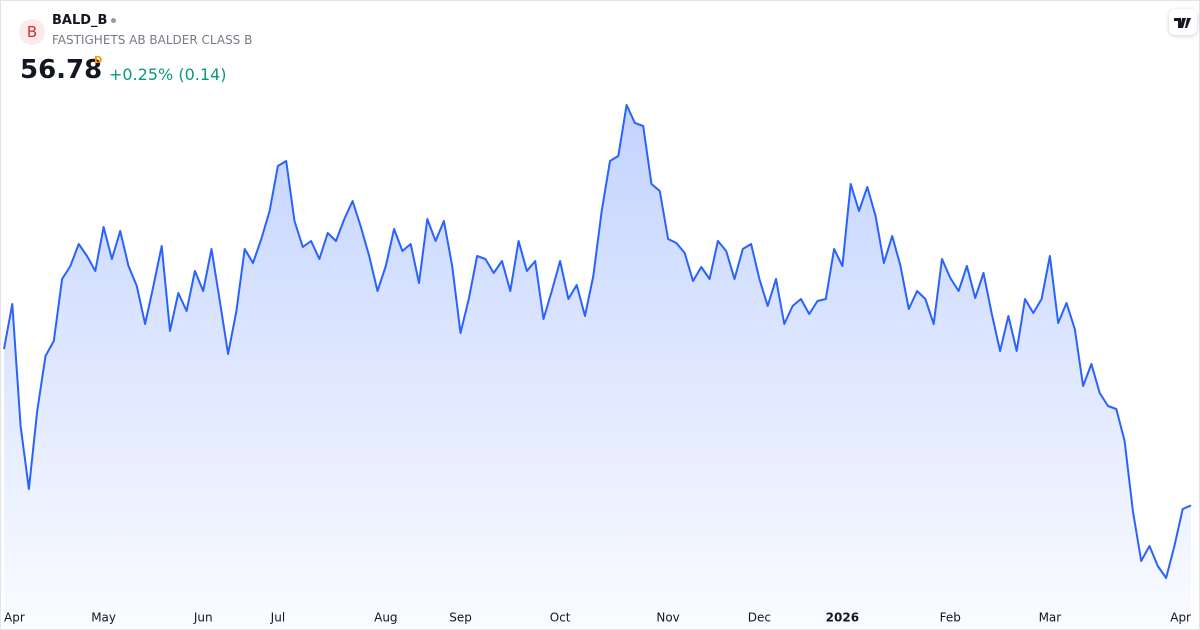 This screenshot has width=1200, height=630. Describe the element at coordinates (32, 32) in the screenshot. I see `logo: B` at that location.